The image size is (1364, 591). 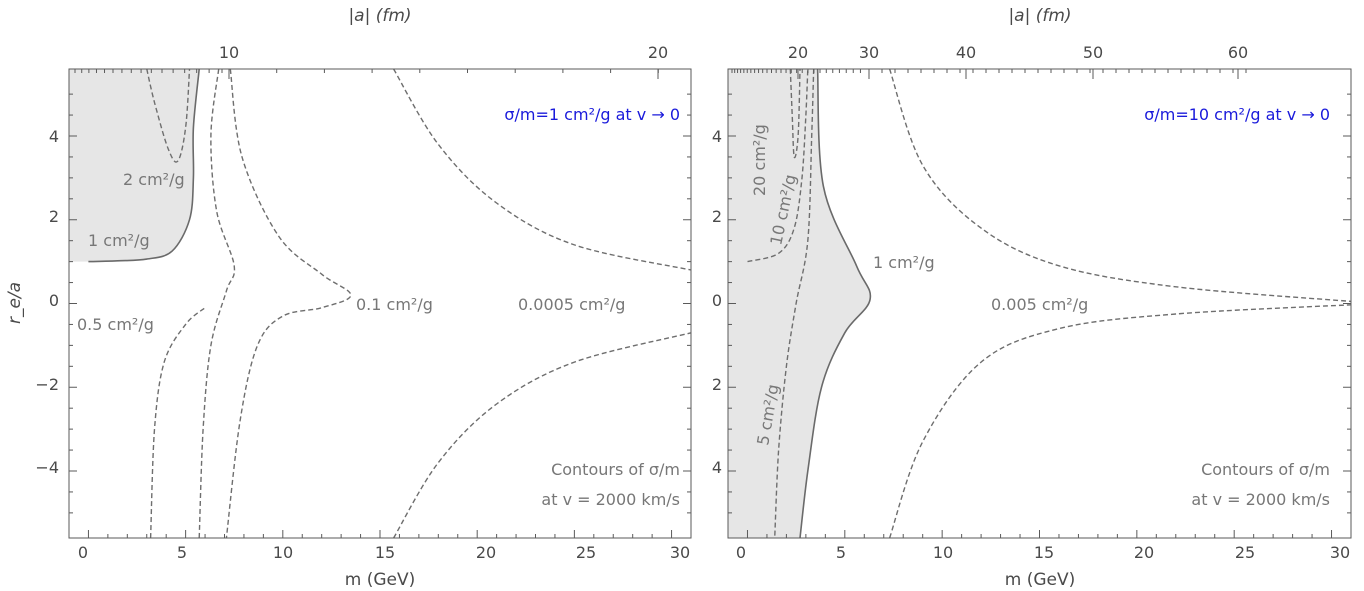 I want to click on right-xtick-label: 10, so click(x=943, y=552).